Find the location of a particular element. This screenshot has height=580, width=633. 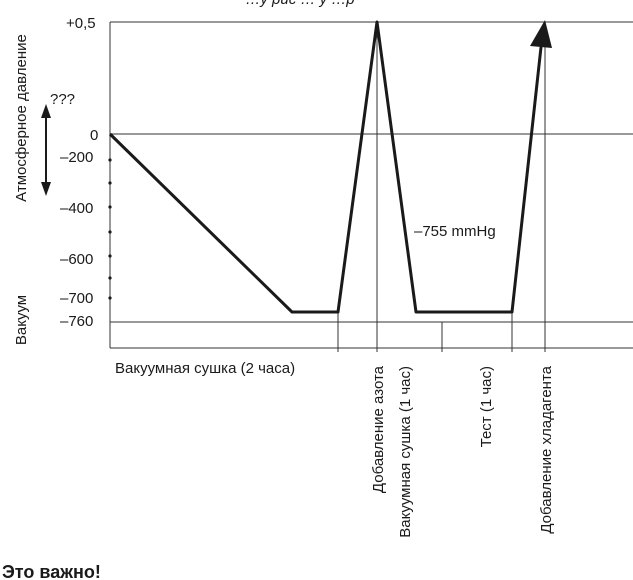

pressure-note: –755 mmHg is located at coordinates (455, 231).